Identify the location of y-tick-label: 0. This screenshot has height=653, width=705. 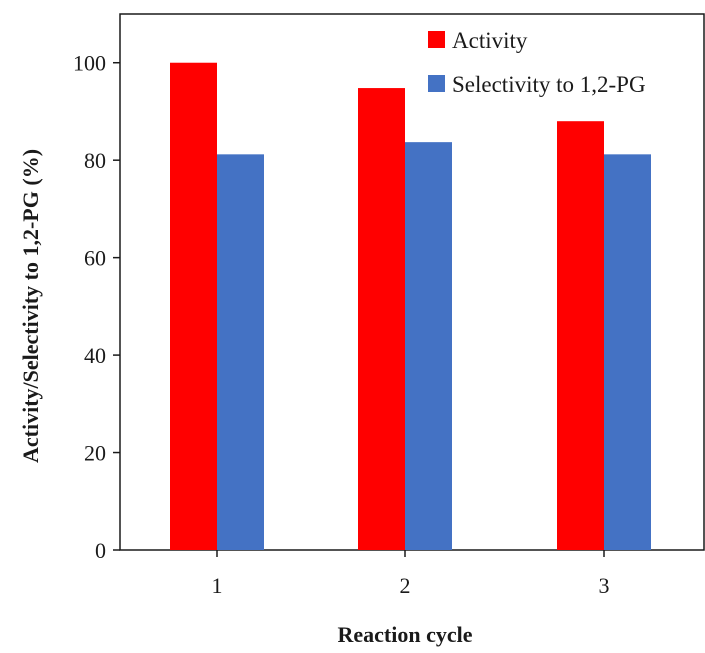
(100, 550).